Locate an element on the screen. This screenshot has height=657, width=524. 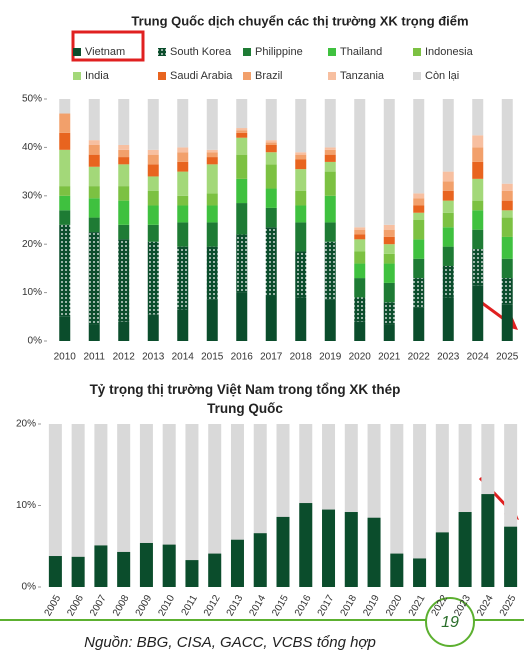
x-tick-label: 2018 is located at coordinates (301, 357).